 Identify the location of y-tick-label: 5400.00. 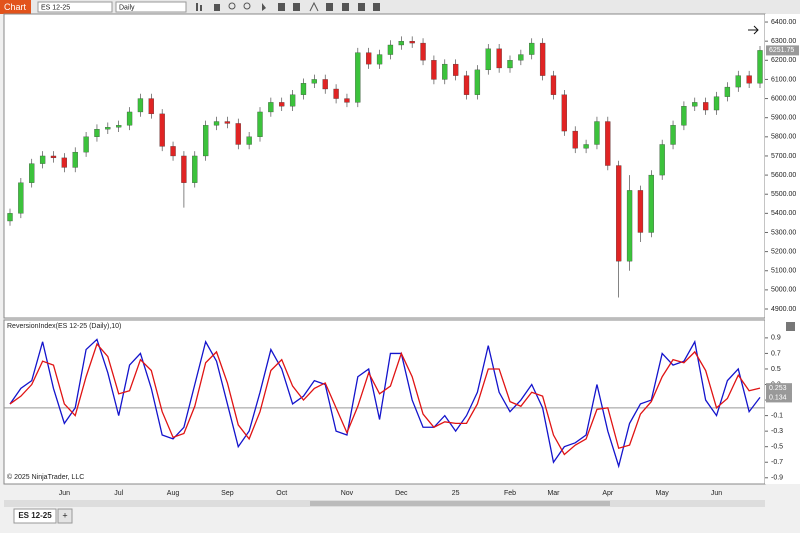
(783, 213).